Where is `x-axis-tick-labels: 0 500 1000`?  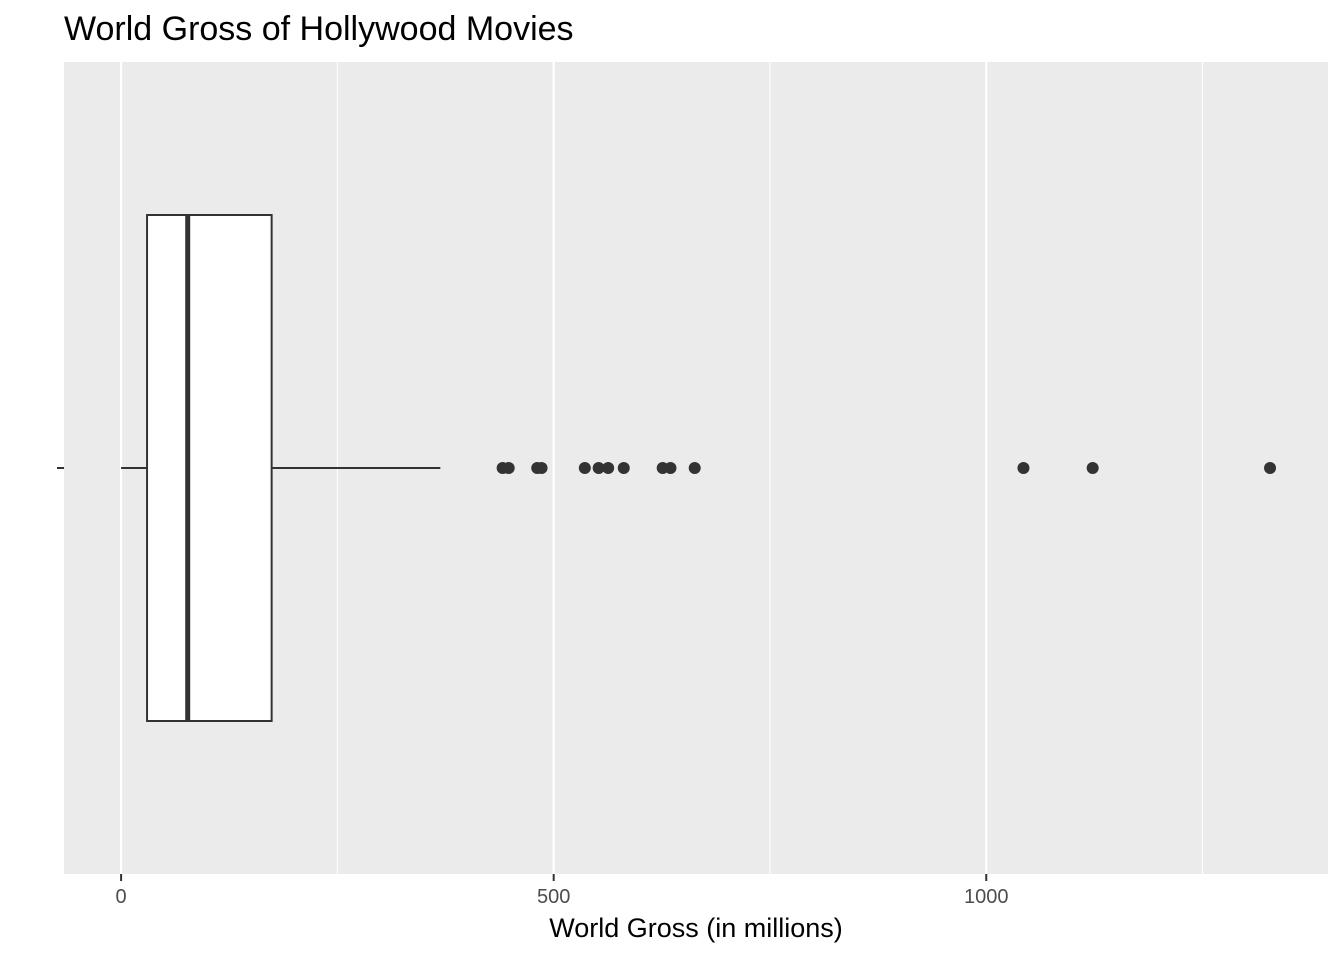
x-axis-tick-labels: 0 500 1000 is located at coordinates (562, 897).